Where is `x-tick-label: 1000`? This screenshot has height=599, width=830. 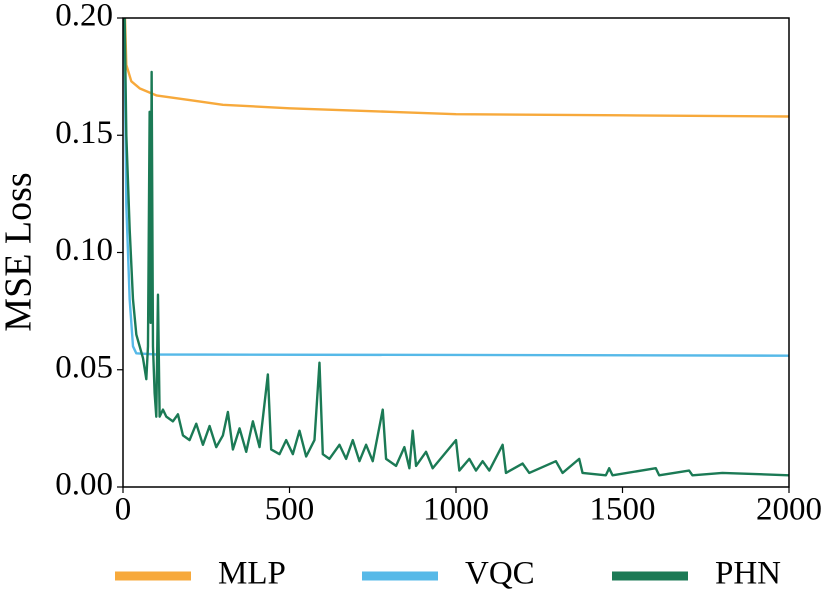
x-tick-label: 1000 is located at coordinates (456, 510).